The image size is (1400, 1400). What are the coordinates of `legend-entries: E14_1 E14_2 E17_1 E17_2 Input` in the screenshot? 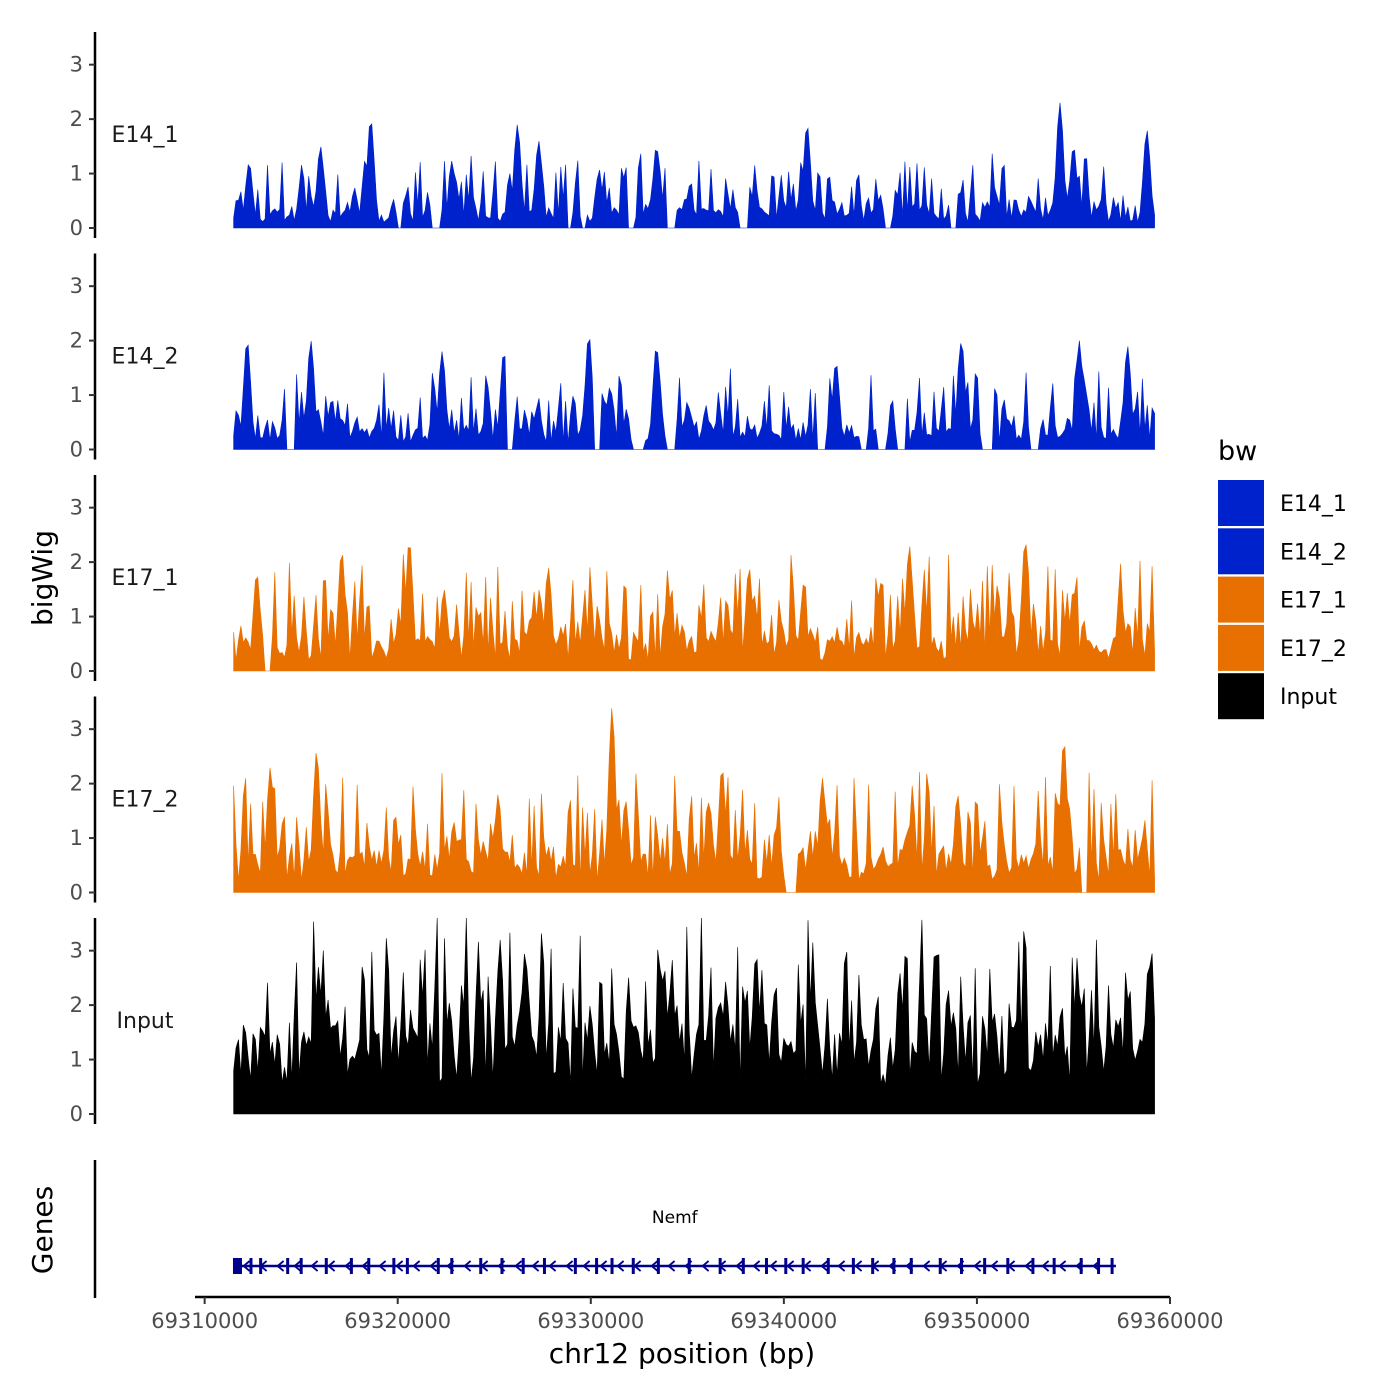 It's located at (1282, 600).